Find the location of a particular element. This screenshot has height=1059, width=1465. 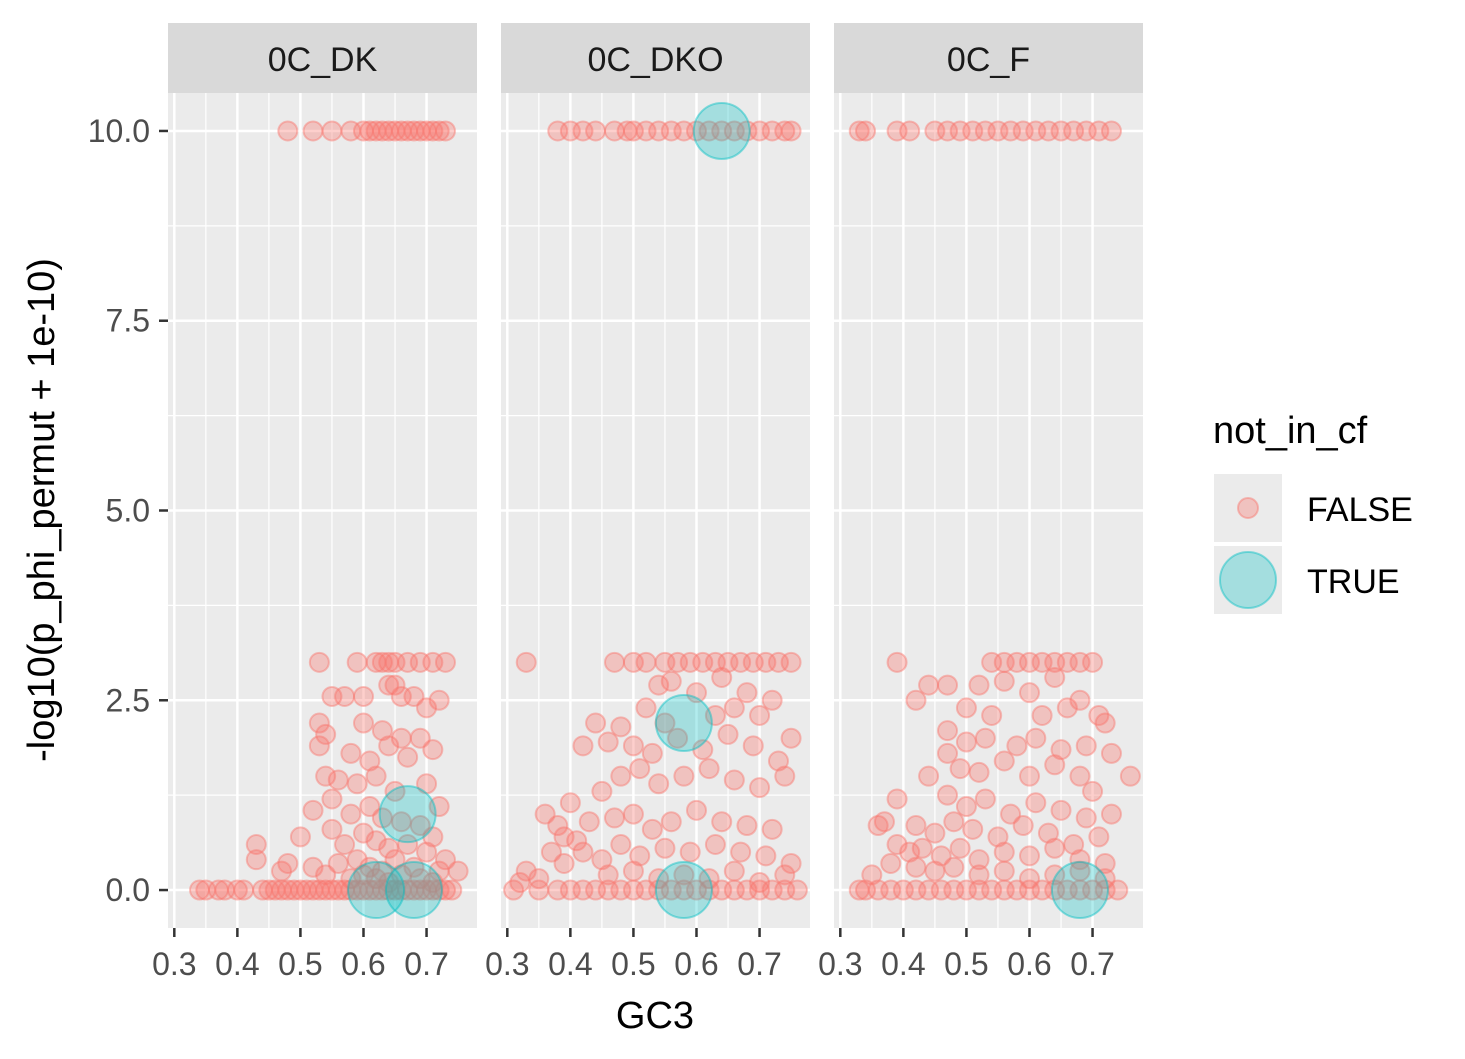

y-axis: 0.0 2.5 5.0 7.5 10.0 is located at coordinates (128, 510).